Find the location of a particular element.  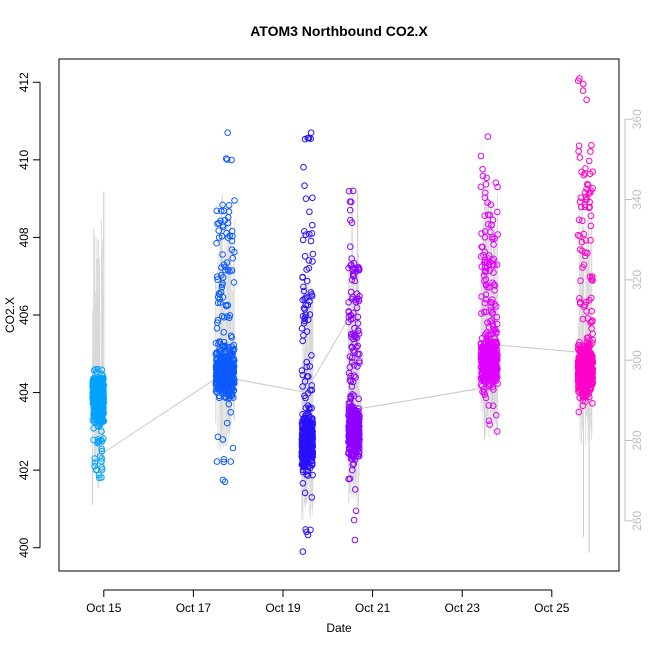

y-axis: 400 402 404 406 408 410 412 is located at coordinates (29, 315).